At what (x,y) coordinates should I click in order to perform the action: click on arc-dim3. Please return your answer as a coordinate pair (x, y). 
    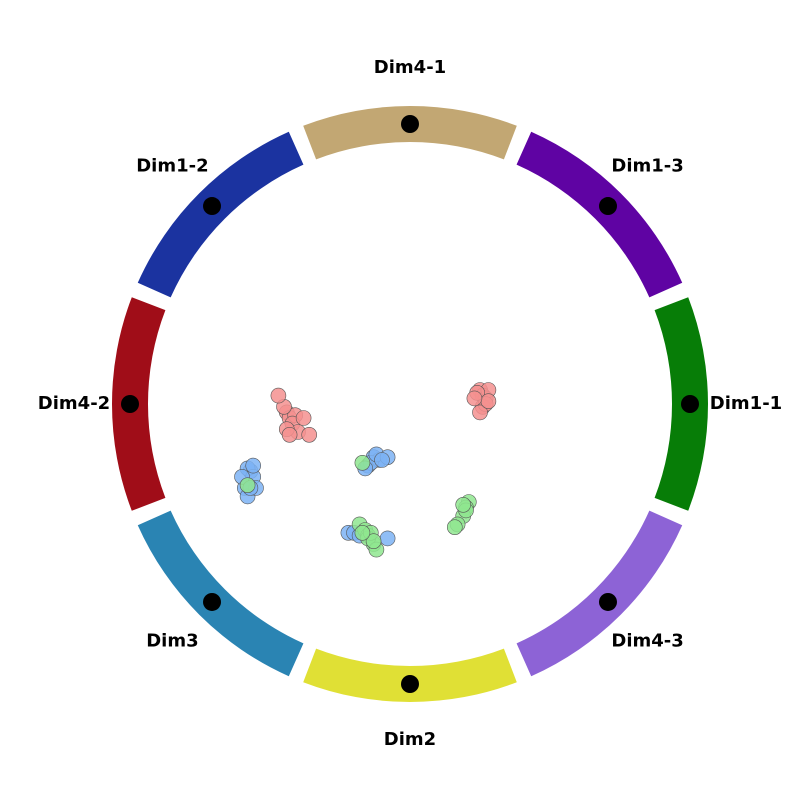
    Looking at the image, I should click on (220, 593).